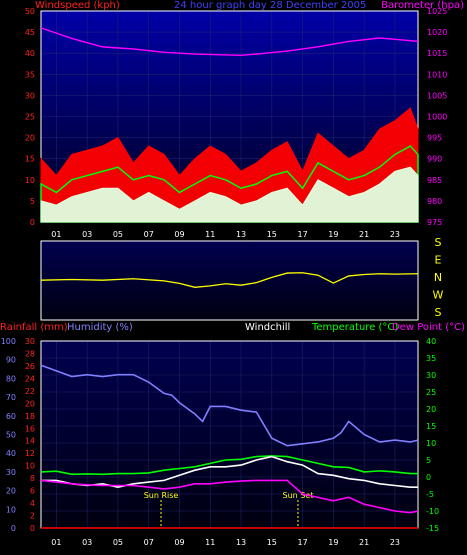  Describe the element at coordinates (438, 277) in the screenshot. I see `direction-tick: N` at that location.